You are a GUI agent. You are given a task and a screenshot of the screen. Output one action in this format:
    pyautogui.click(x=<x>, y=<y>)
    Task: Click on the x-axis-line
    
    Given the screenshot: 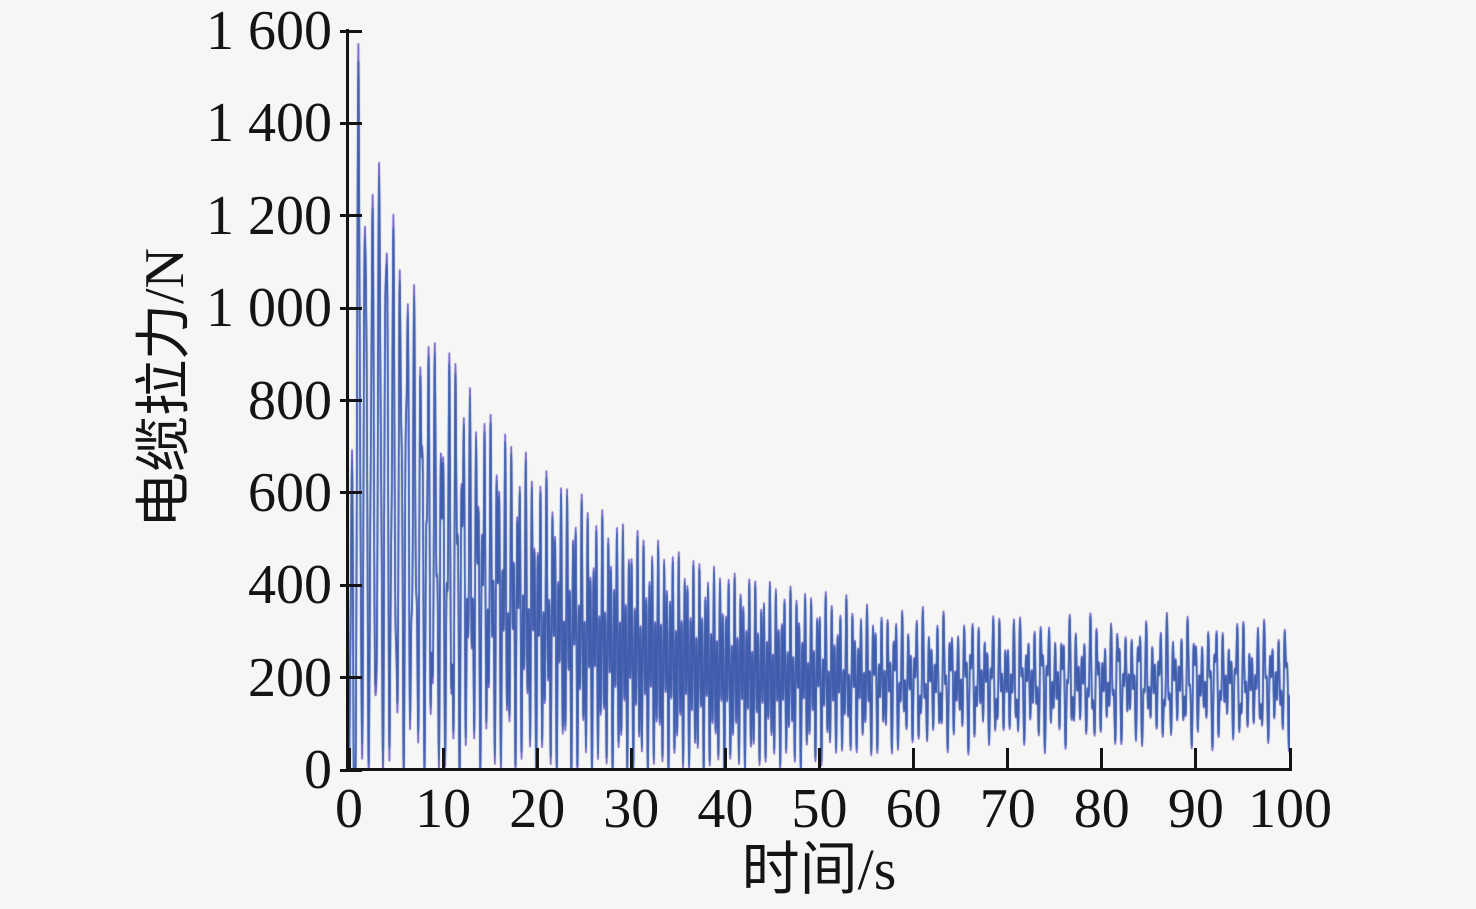 What is the action you would take?
    pyautogui.click(x=819, y=769)
    